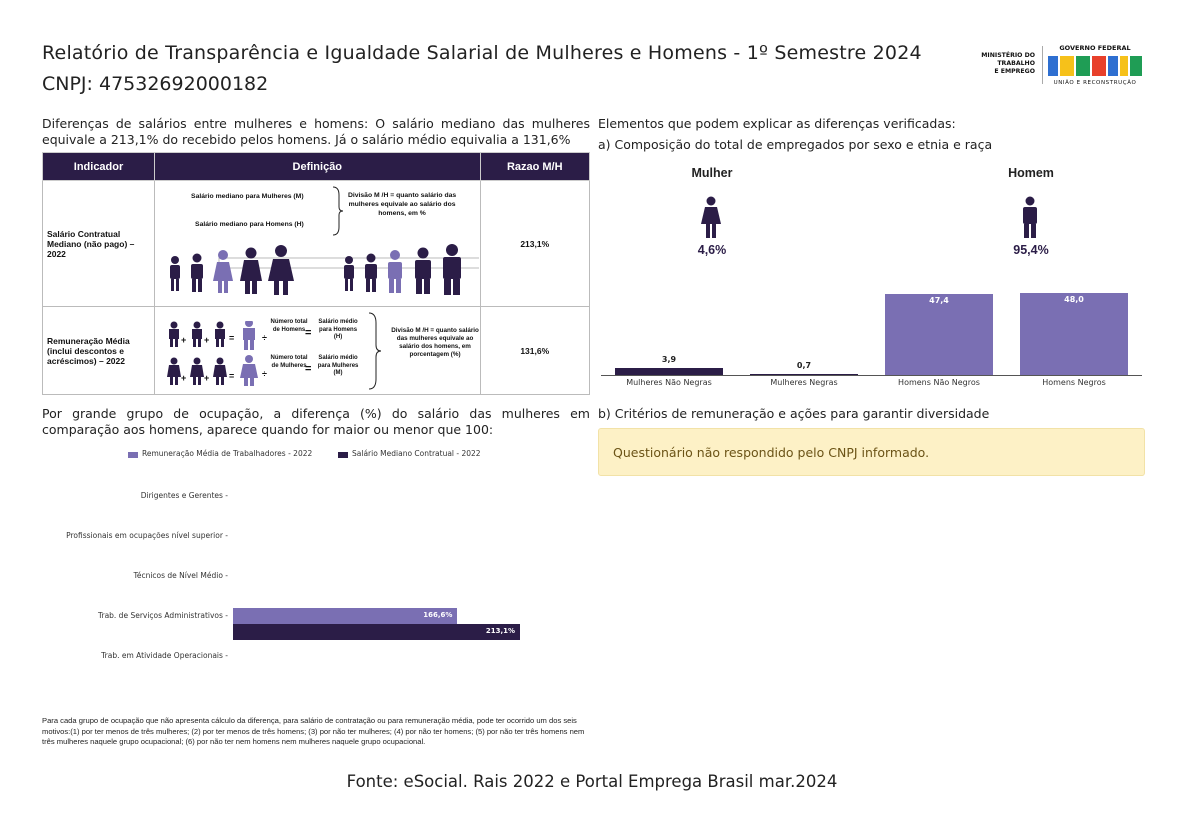 This screenshot has height=837, width=1184. Describe the element at coordinates (534, 350) in the screenshot. I see `ratio-cell: 131,6%` at that location.